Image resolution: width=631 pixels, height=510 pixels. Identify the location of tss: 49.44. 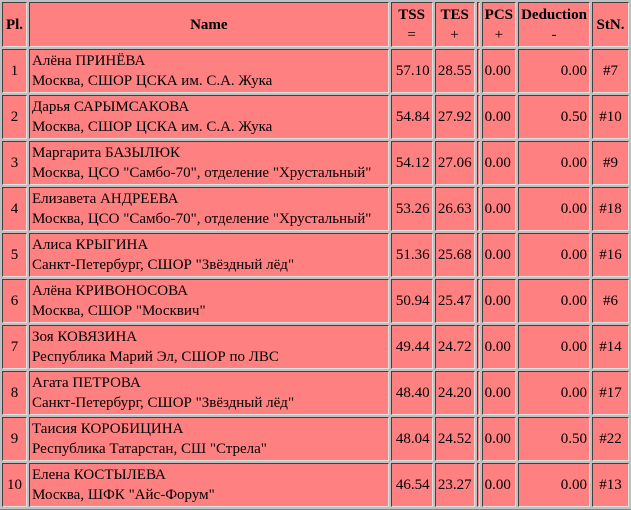
(411, 347).